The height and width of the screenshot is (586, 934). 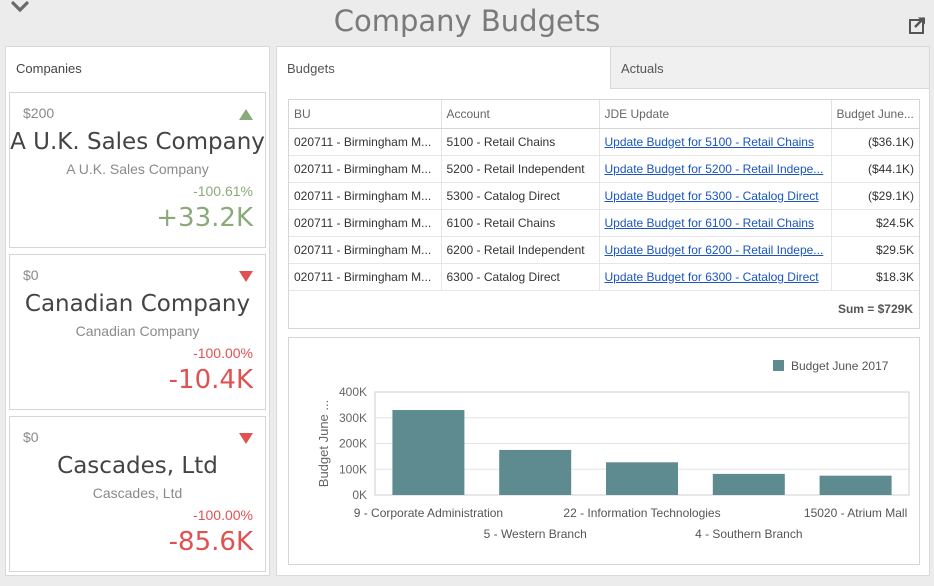 I want to click on account-cell: 5100 - Retail Chains, so click(x=520, y=142).